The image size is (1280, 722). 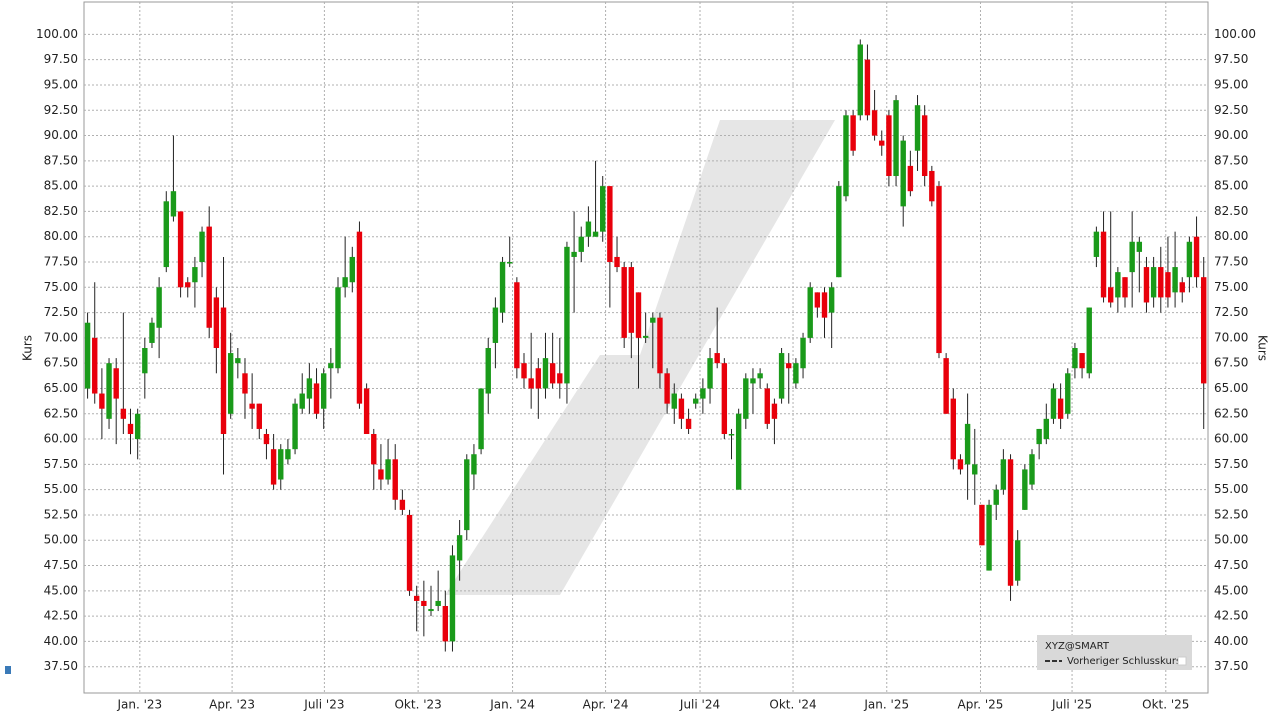 What do you see at coordinates (512, 705) in the screenshot?
I see `x-tick-label: Jan. '24` at bounding box center [512, 705].